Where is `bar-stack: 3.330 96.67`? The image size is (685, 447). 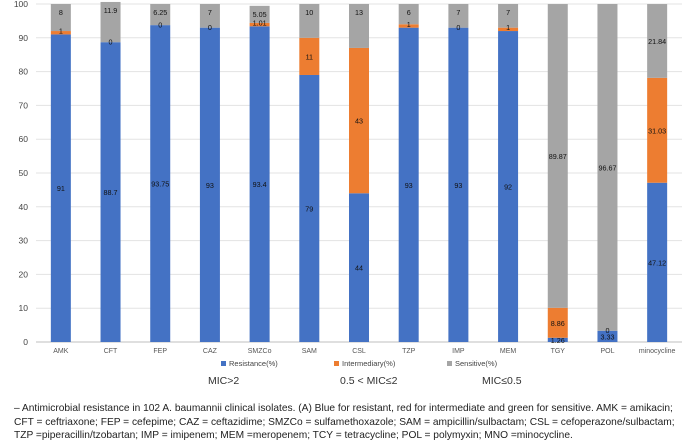
bar-stack: 3.330 96.67 is located at coordinates (607, 173).